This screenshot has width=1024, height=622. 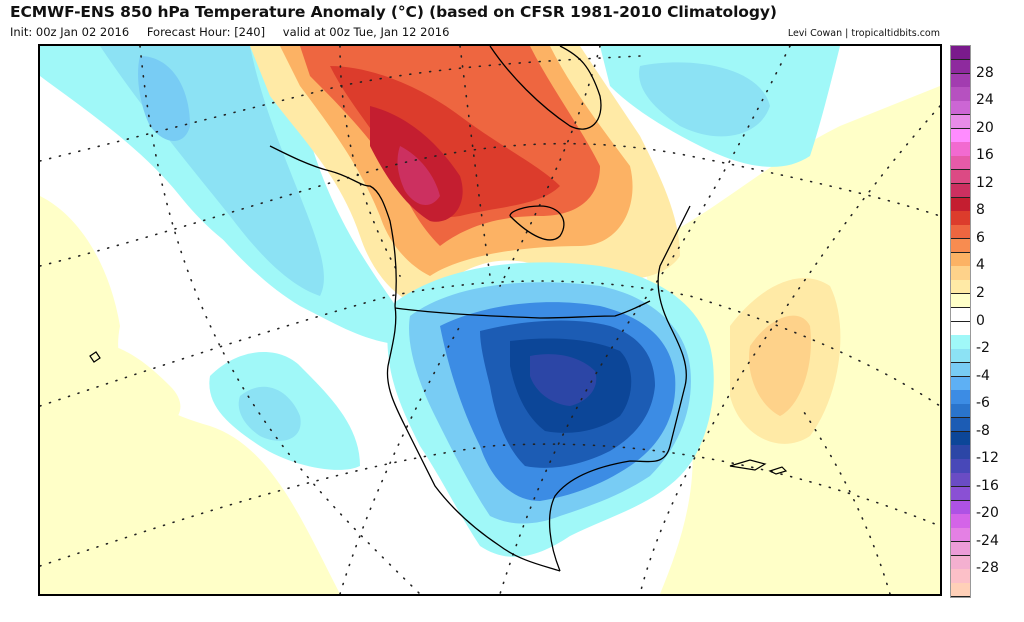 What do you see at coordinates (980, 210) in the screenshot?
I see `colorbar-label: 8` at bounding box center [980, 210].